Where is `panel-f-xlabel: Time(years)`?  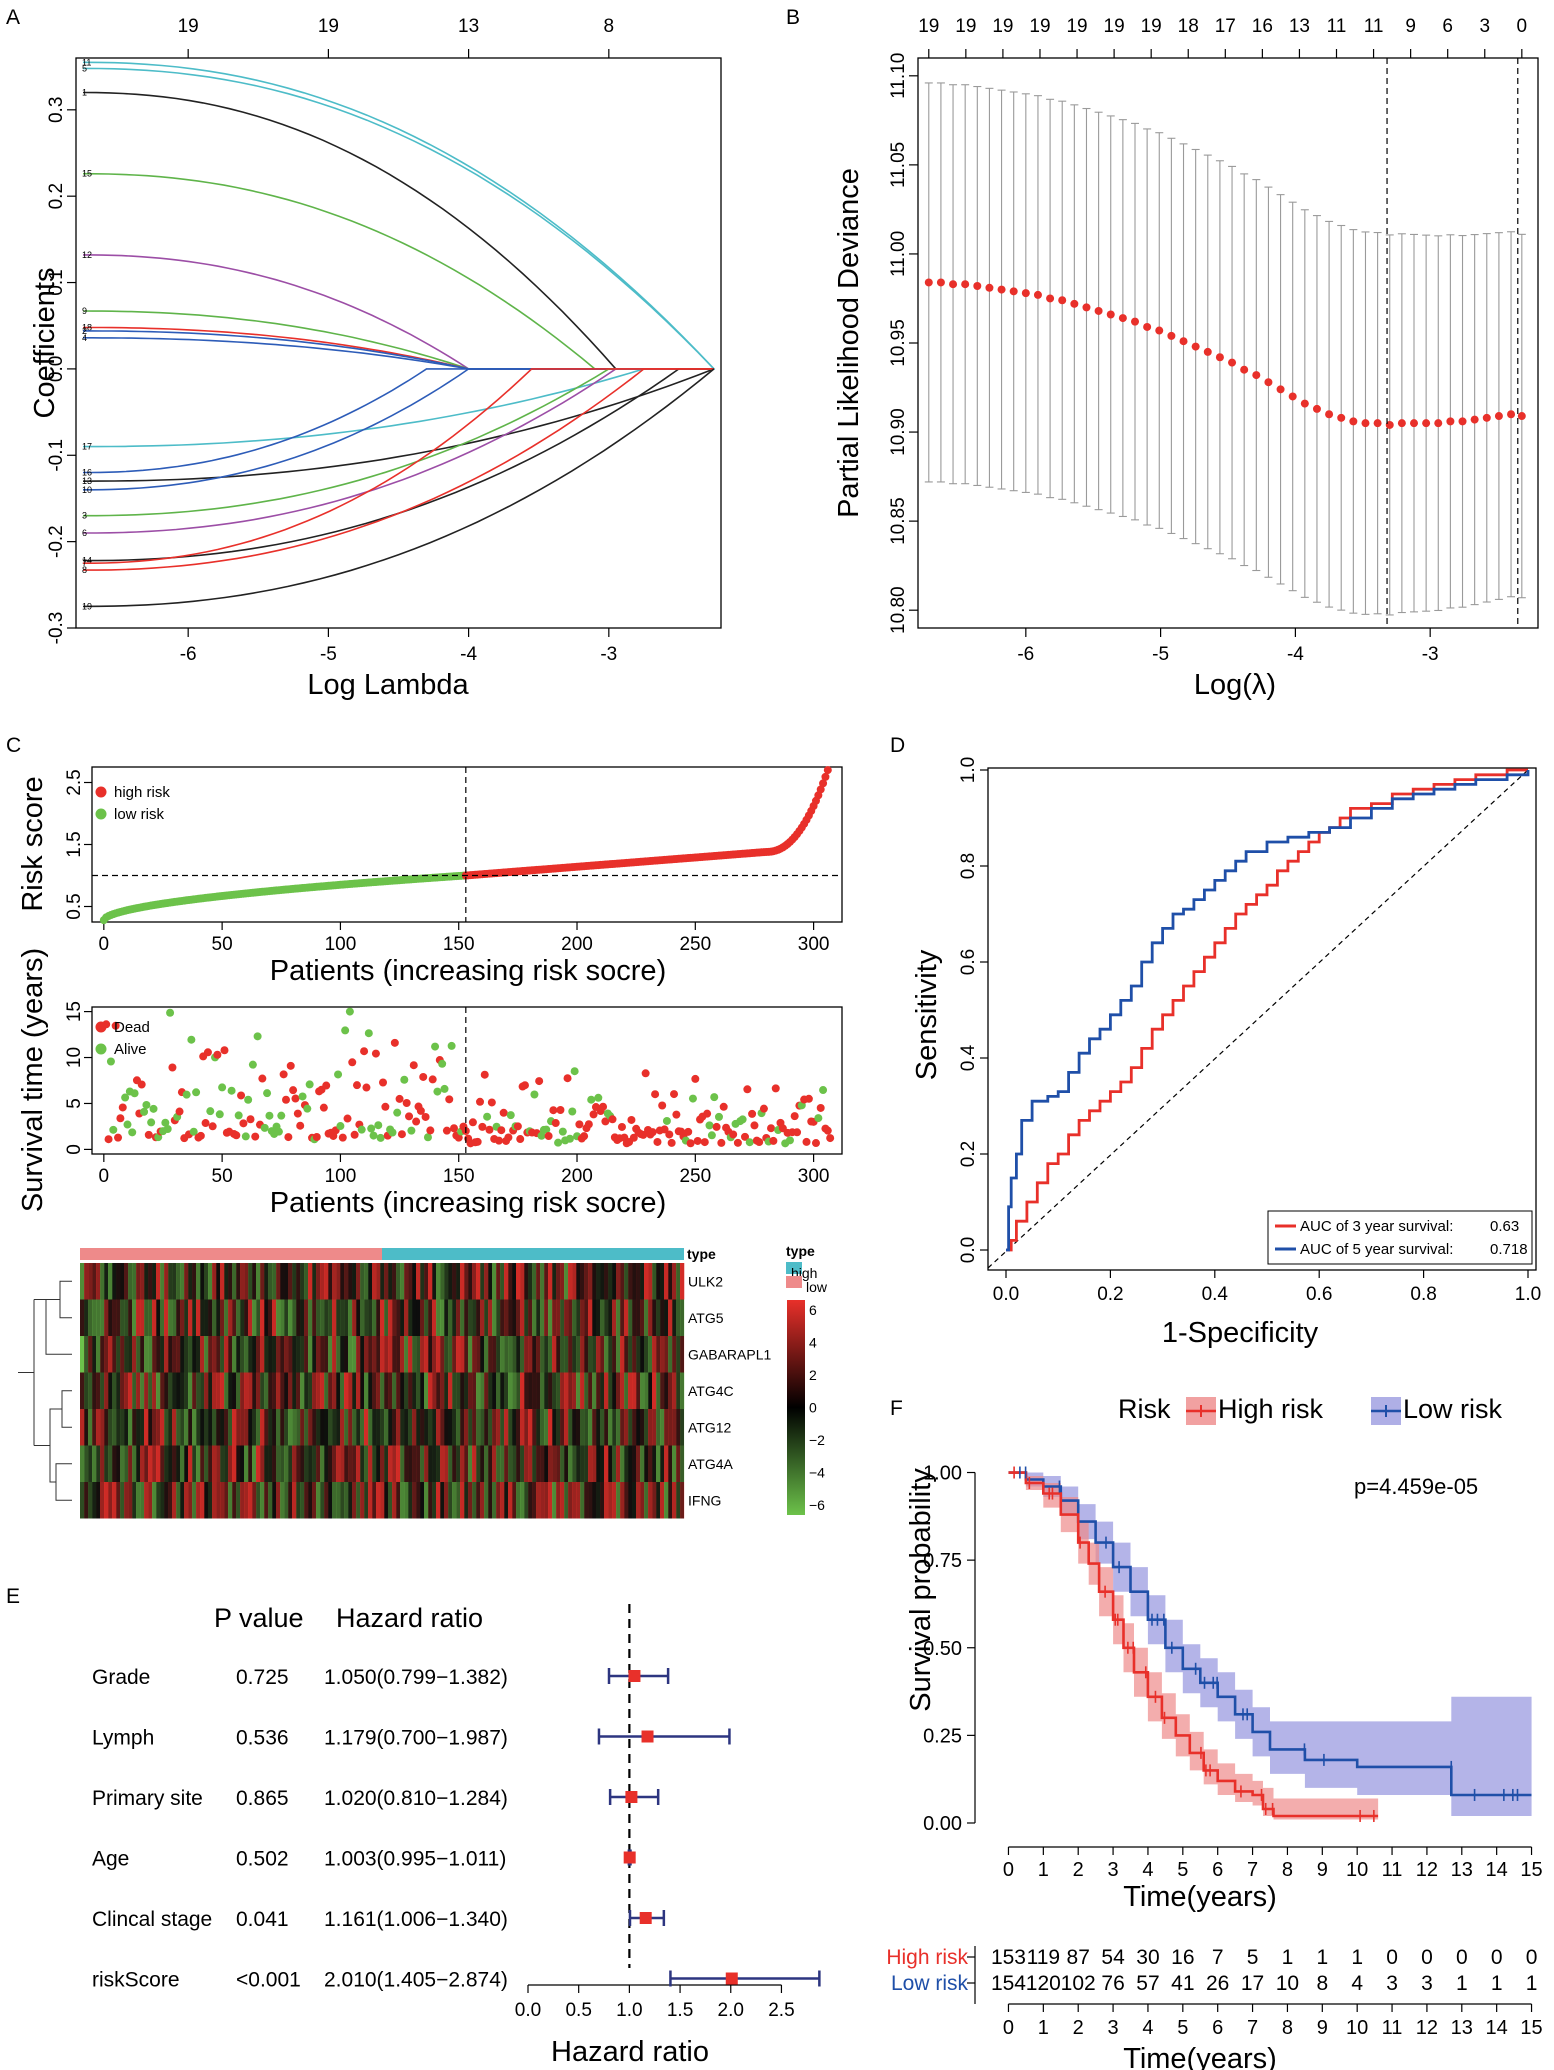 panel-f-xlabel: Time(years) is located at coordinates (1200, 1897).